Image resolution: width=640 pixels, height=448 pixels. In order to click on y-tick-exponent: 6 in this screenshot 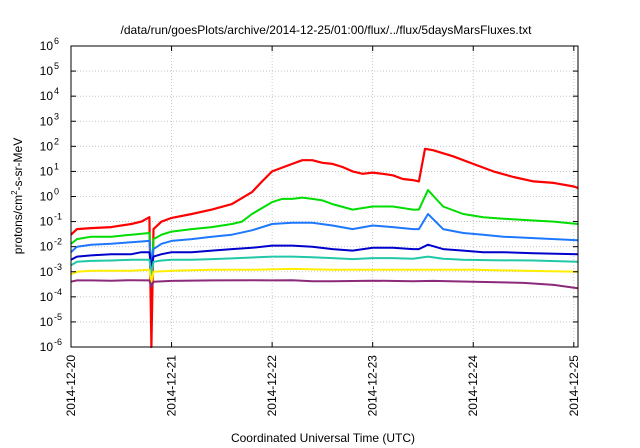, I will do `click(56, 41)`.